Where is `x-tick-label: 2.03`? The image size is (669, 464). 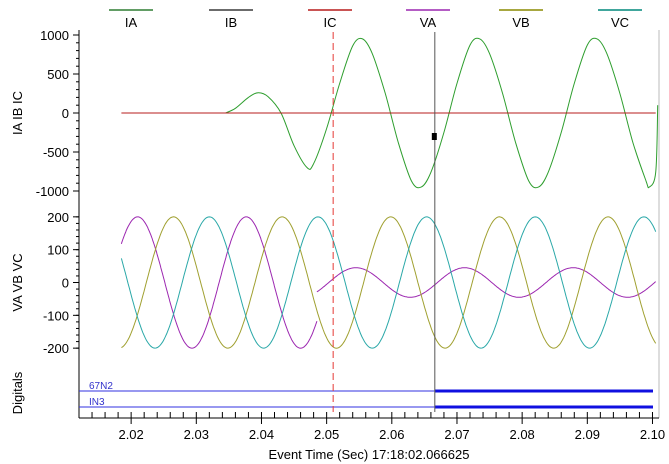 x-tick-label: 2.03 is located at coordinates (196, 434).